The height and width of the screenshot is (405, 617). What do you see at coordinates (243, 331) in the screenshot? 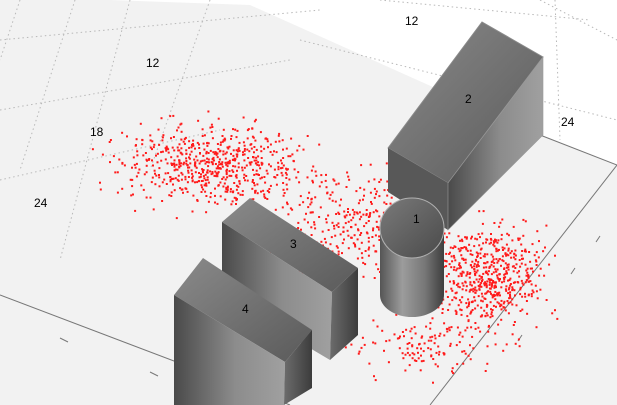
I see `object-4-box: 4` at bounding box center [243, 331].